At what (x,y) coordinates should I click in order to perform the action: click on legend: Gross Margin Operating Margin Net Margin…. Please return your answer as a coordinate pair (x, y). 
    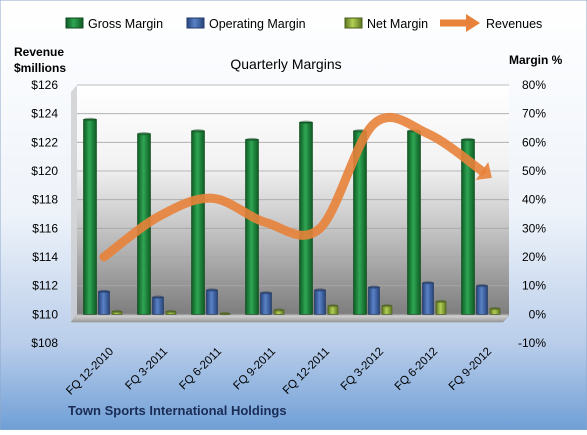
    Looking at the image, I should click on (303, 23).